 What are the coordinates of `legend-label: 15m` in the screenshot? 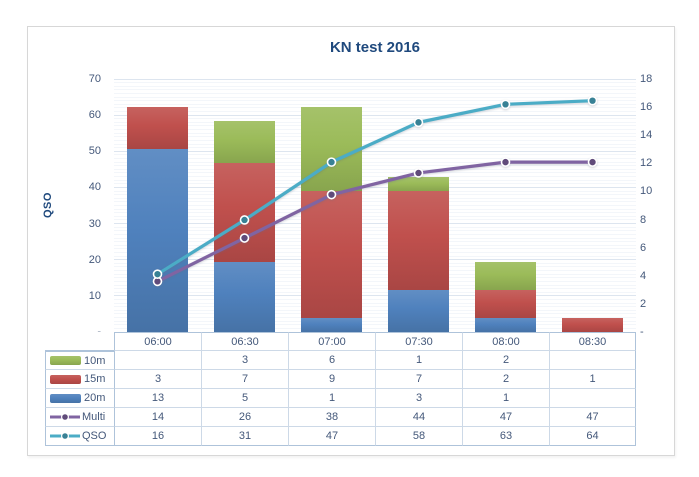 It's located at (95, 379).